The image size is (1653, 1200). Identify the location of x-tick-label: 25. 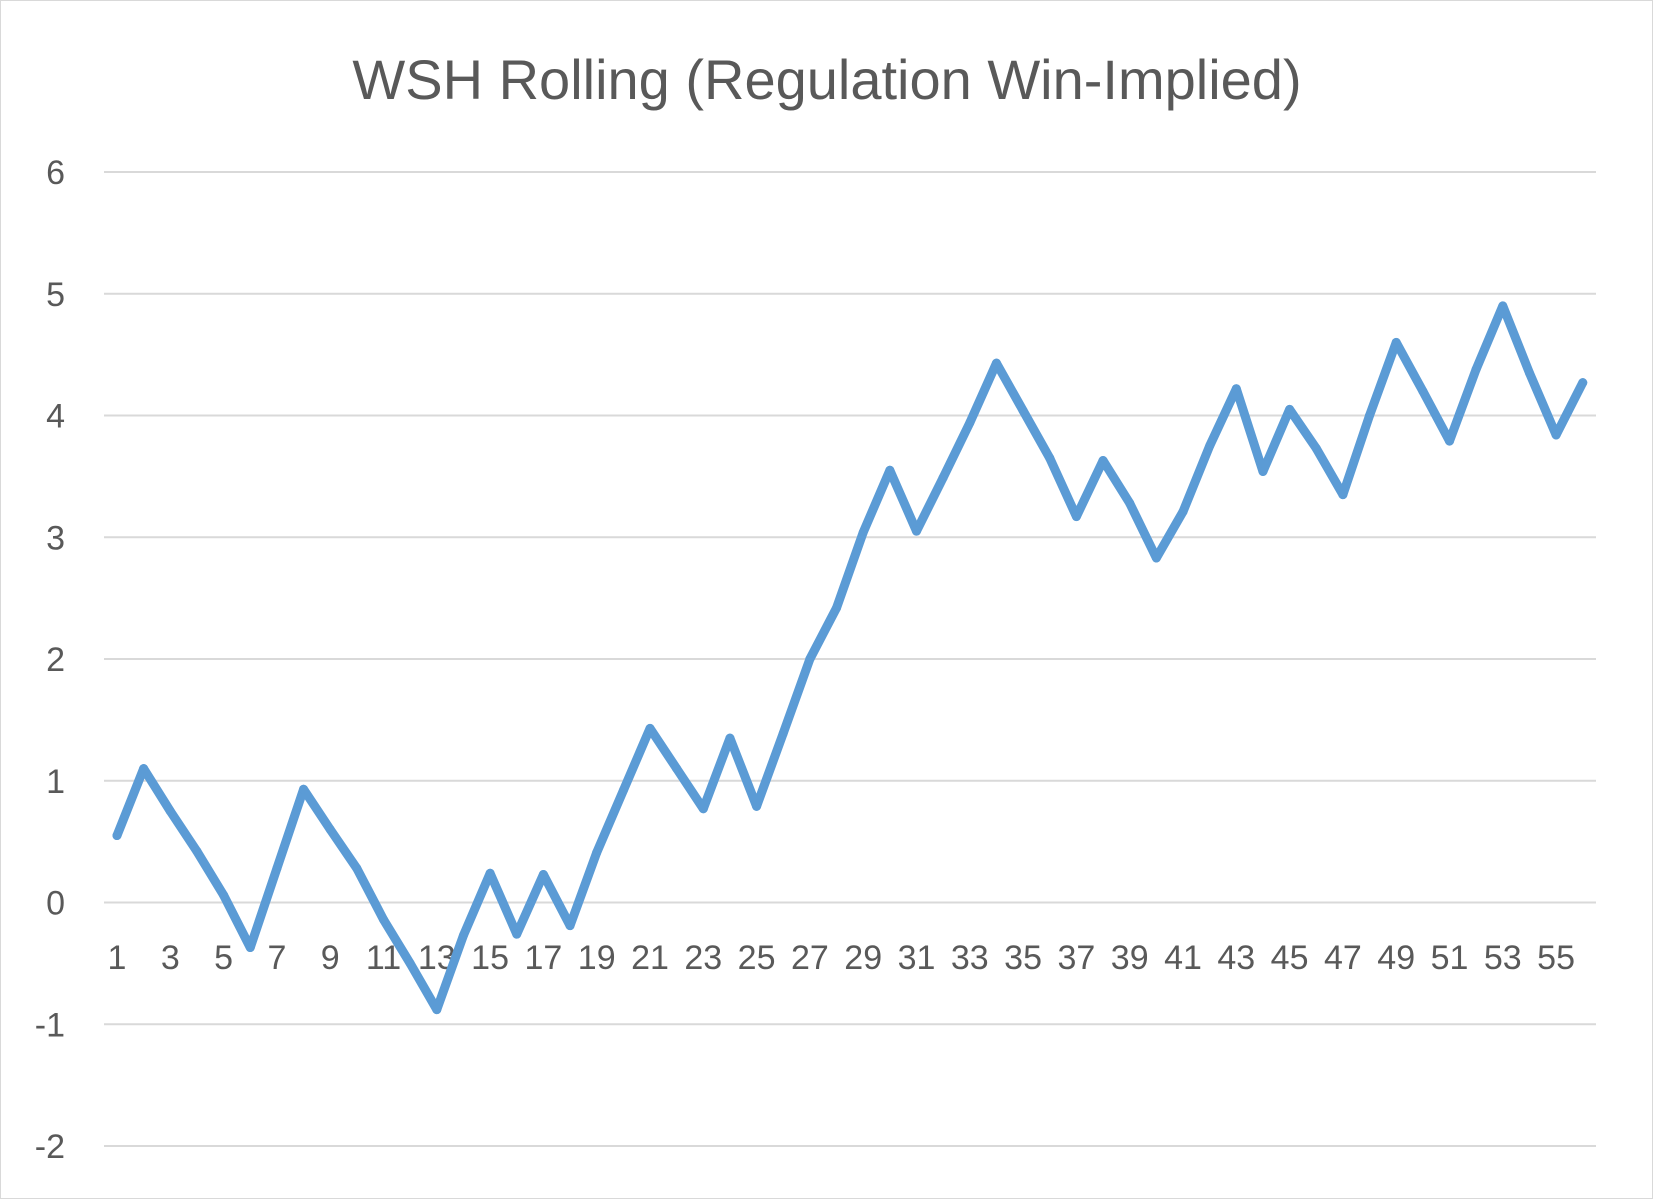
(757, 958).